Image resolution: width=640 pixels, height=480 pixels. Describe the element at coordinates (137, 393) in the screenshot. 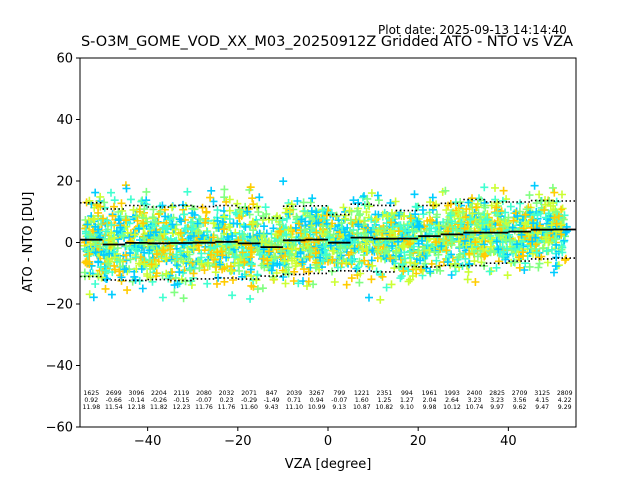

I see `bin-count-label: 3096` at that location.